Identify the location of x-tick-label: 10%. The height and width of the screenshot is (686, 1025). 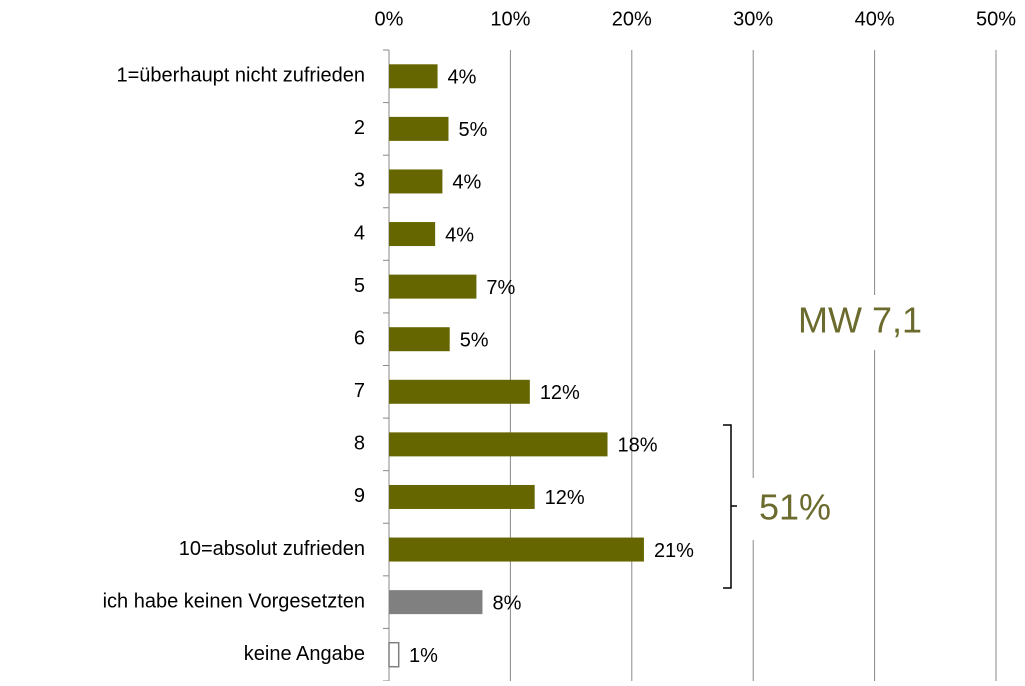
(510, 19).